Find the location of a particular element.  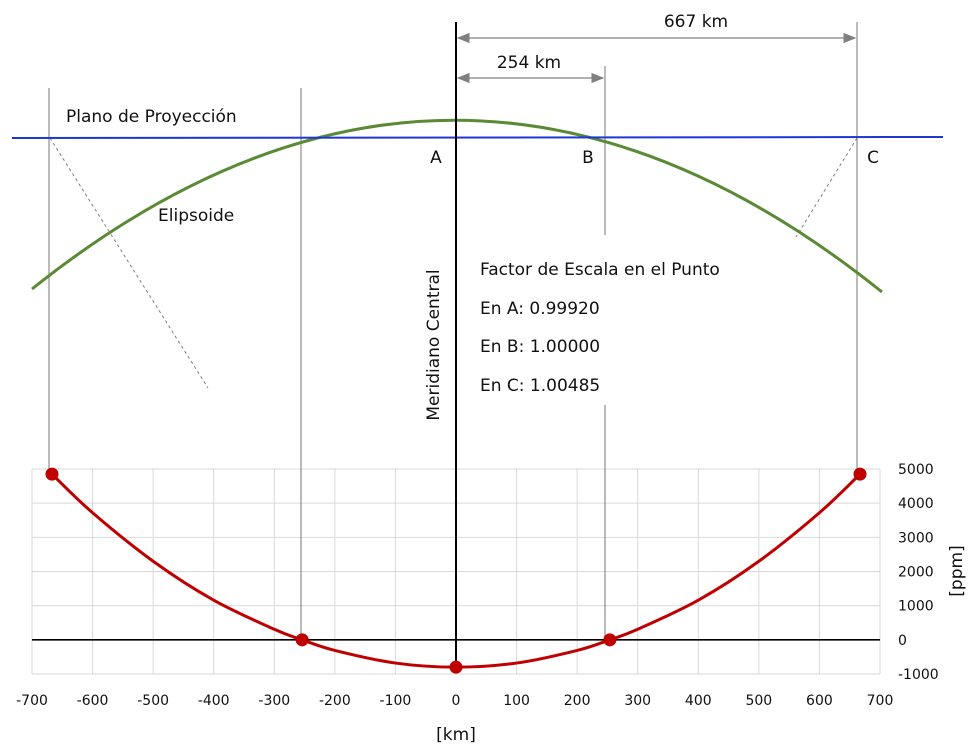

x-tick-label: 600 is located at coordinates (819, 701).